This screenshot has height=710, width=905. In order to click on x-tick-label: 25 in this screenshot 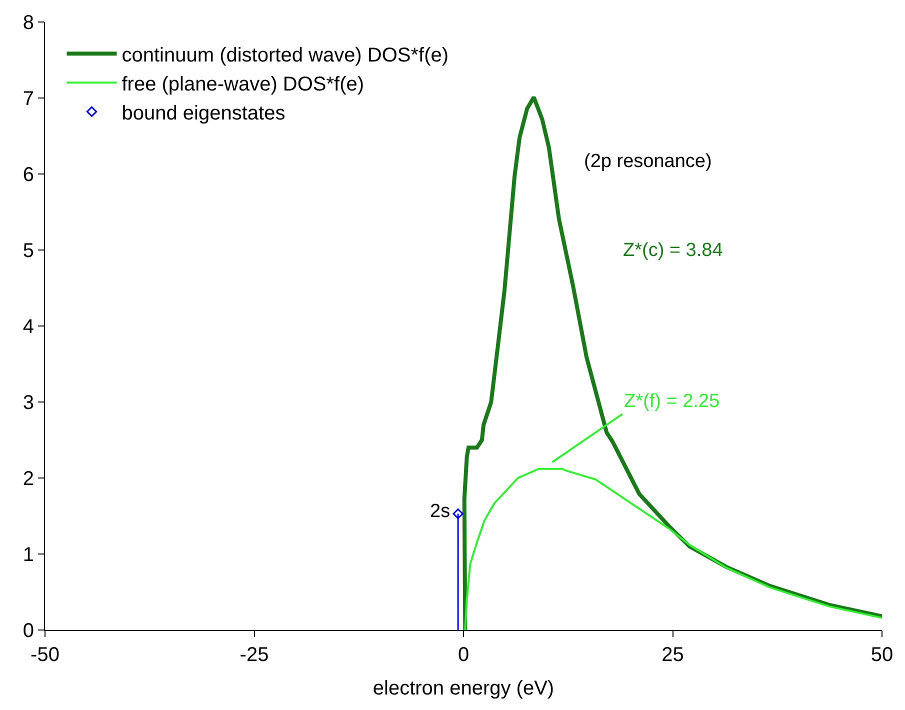, I will do `click(673, 655)`.